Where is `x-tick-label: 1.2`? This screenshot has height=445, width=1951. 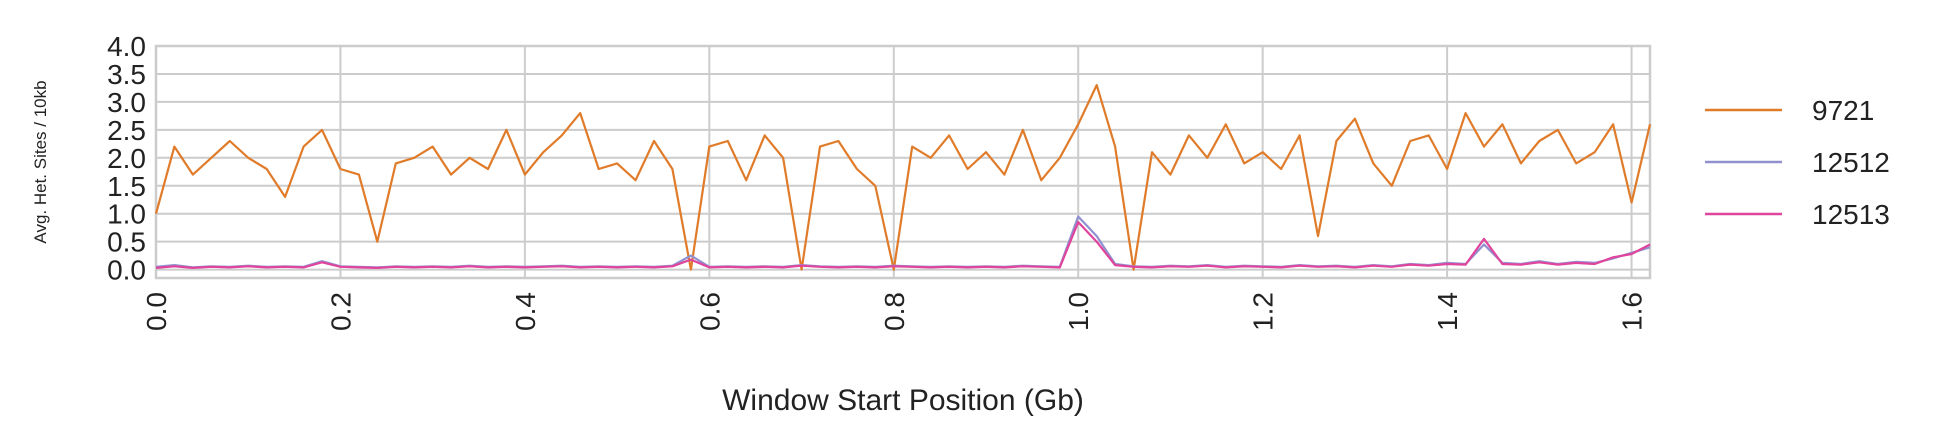
x-tick-label: 1.2 is located at coordinates (1263, 311).